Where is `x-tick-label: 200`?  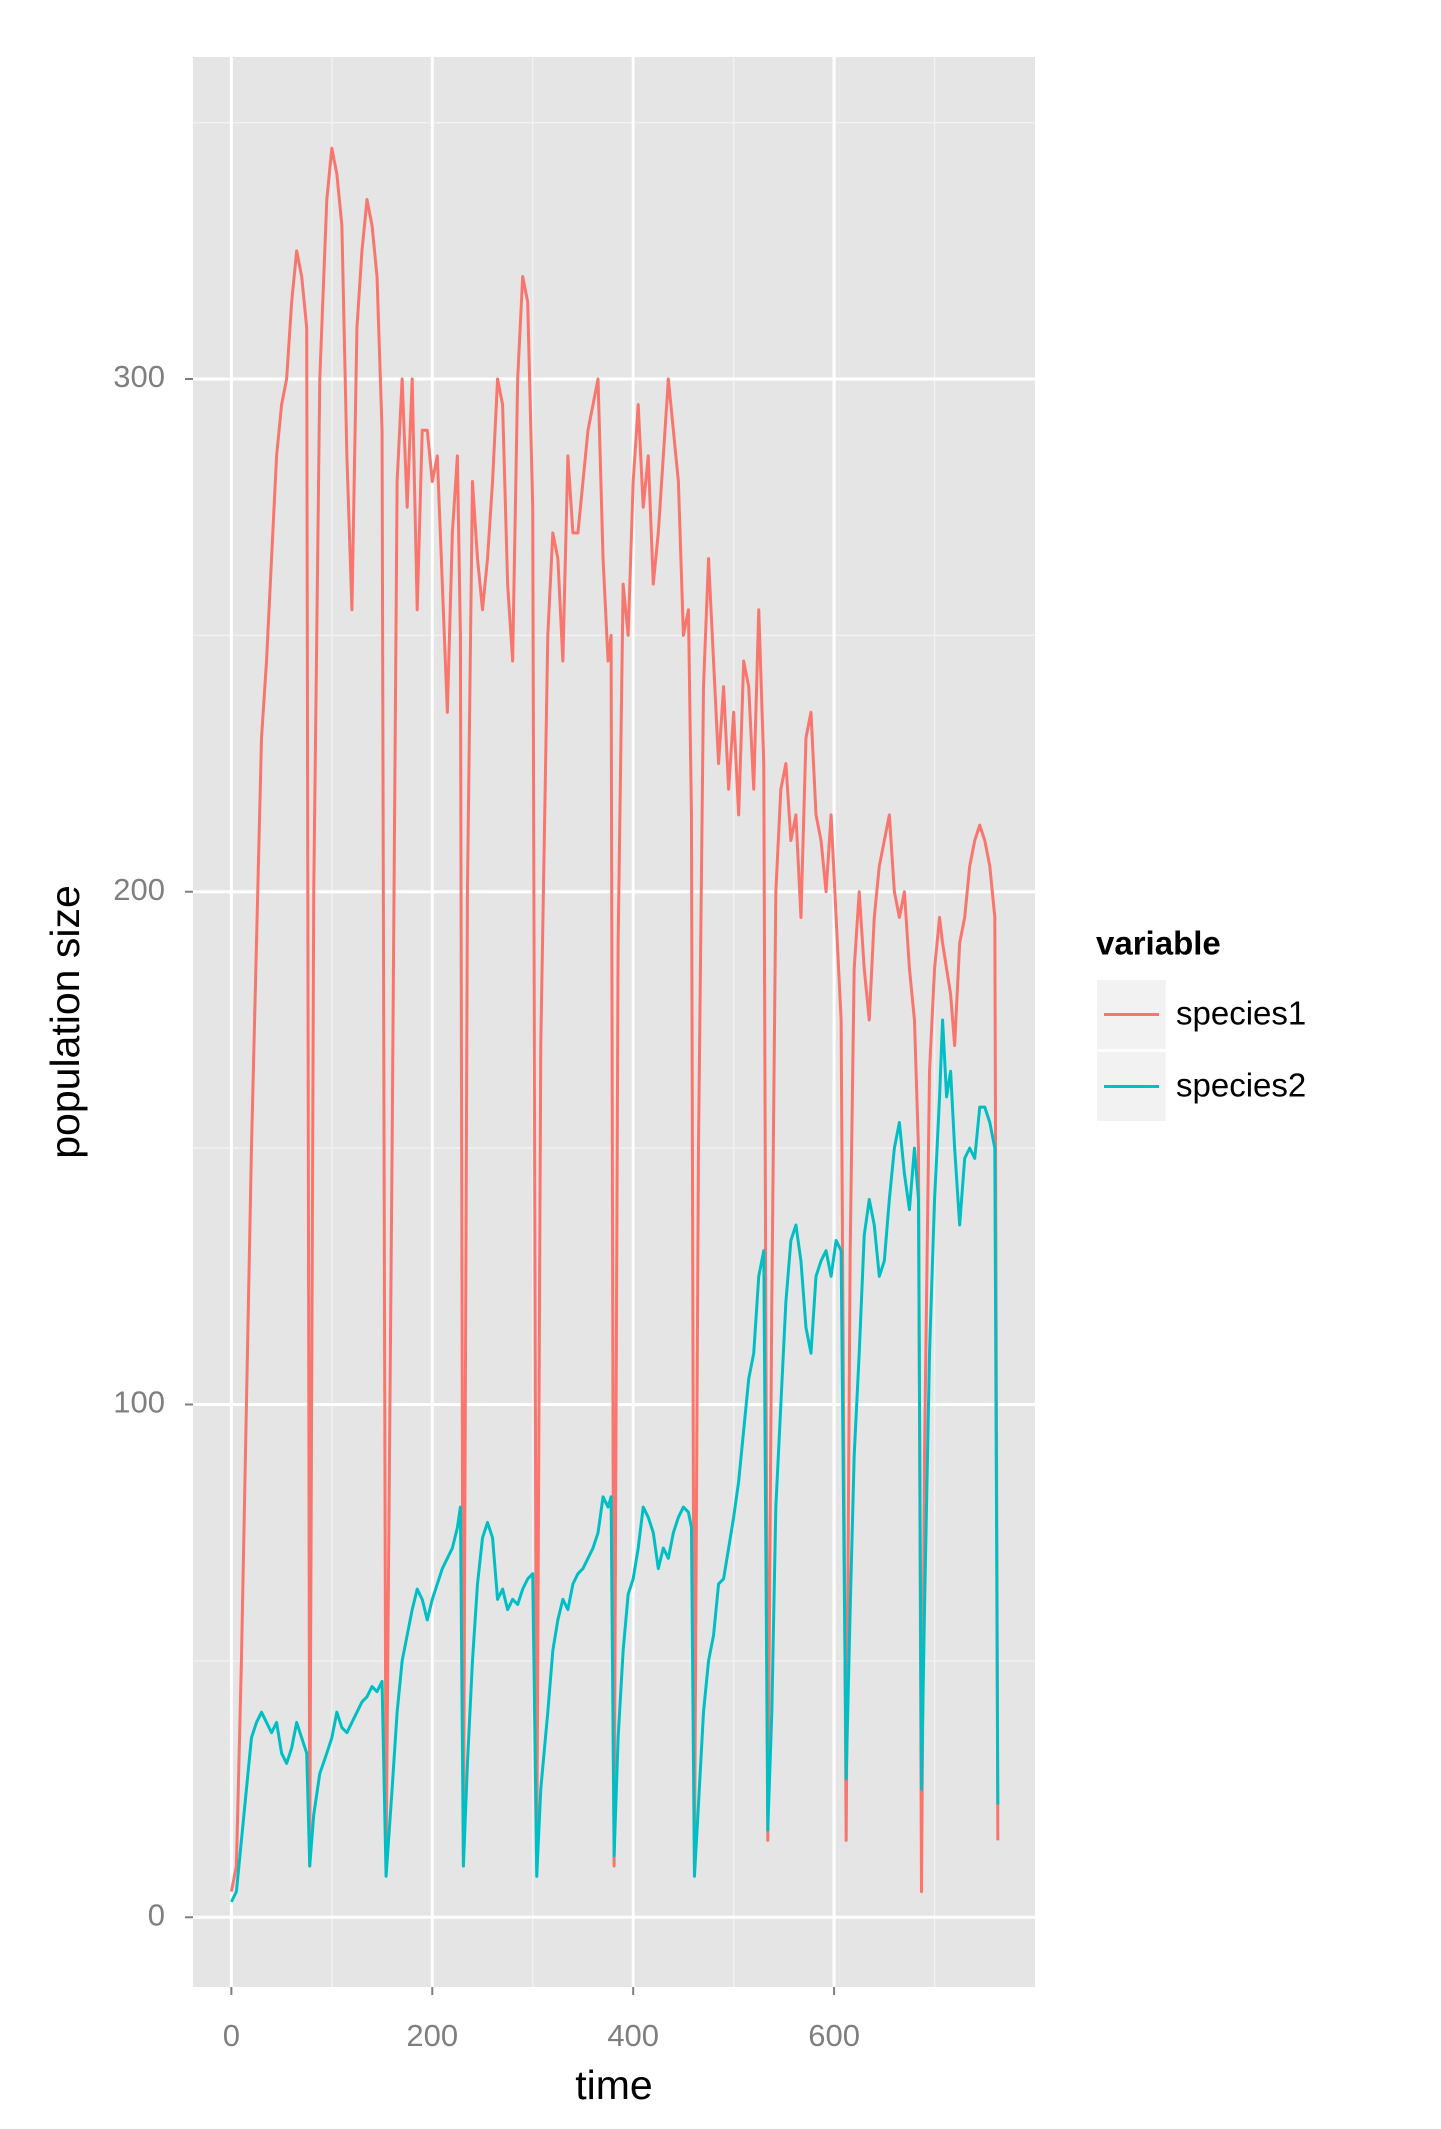 x-tick-label: 200 is located at coordinates (432, 2035).